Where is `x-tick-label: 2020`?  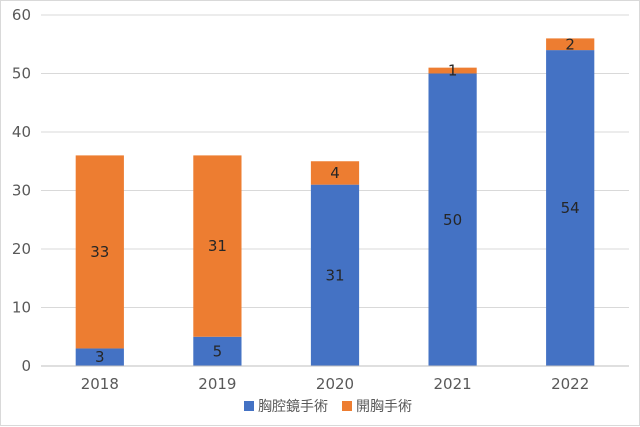
x-tick-label: 2020 is located at coordinates (335, 384).